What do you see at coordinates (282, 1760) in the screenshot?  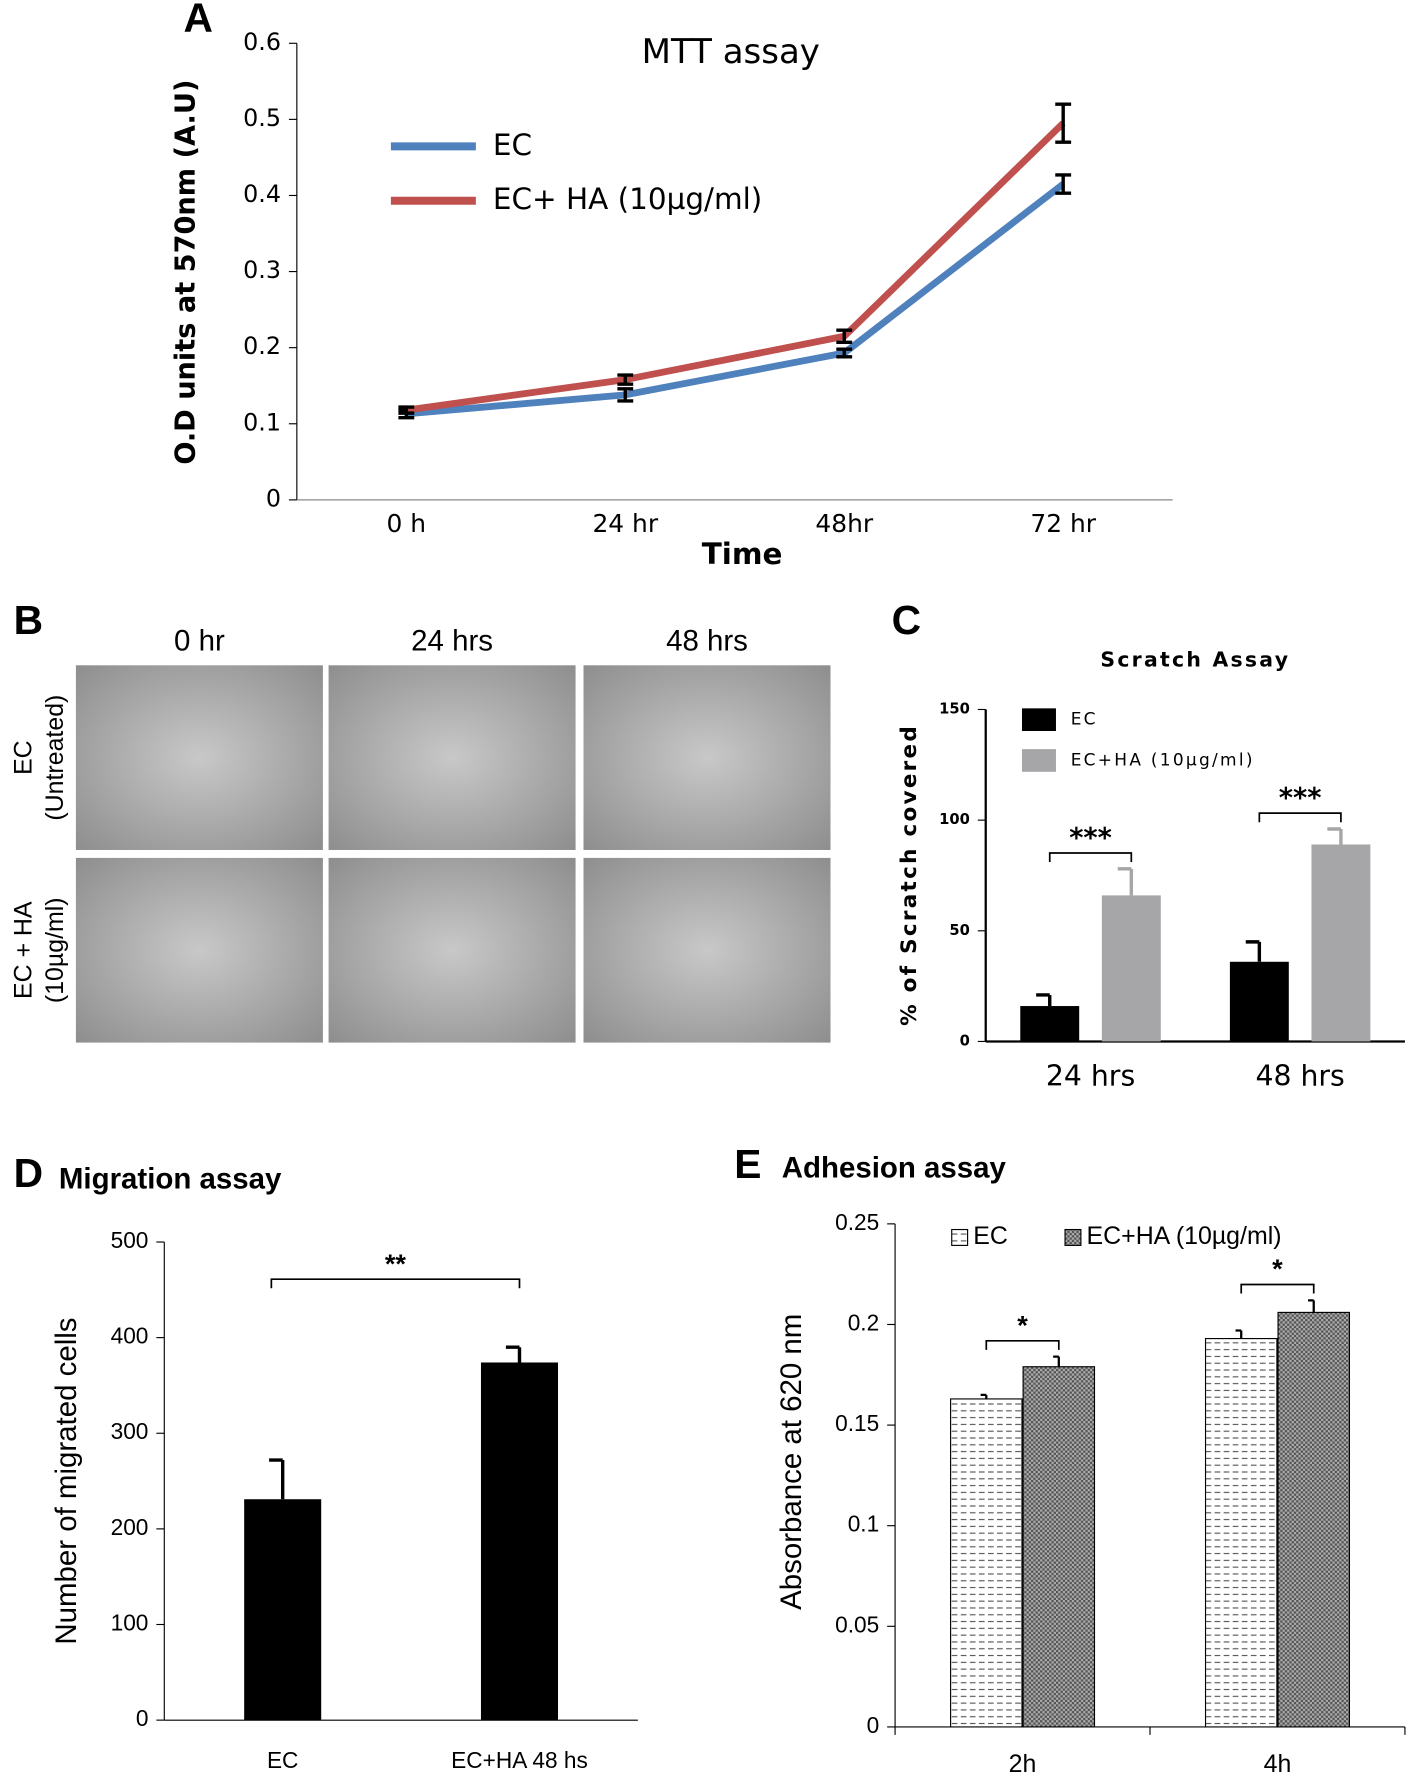 I see `x-tick-label: EC` at bounding box center [282, 1760].